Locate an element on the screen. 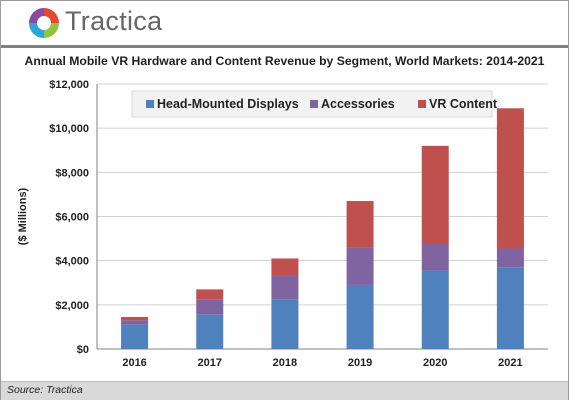 Image resolution: width=569 pixels, height=400 pixels. header: Tractica is located at coordinates (284, 23).